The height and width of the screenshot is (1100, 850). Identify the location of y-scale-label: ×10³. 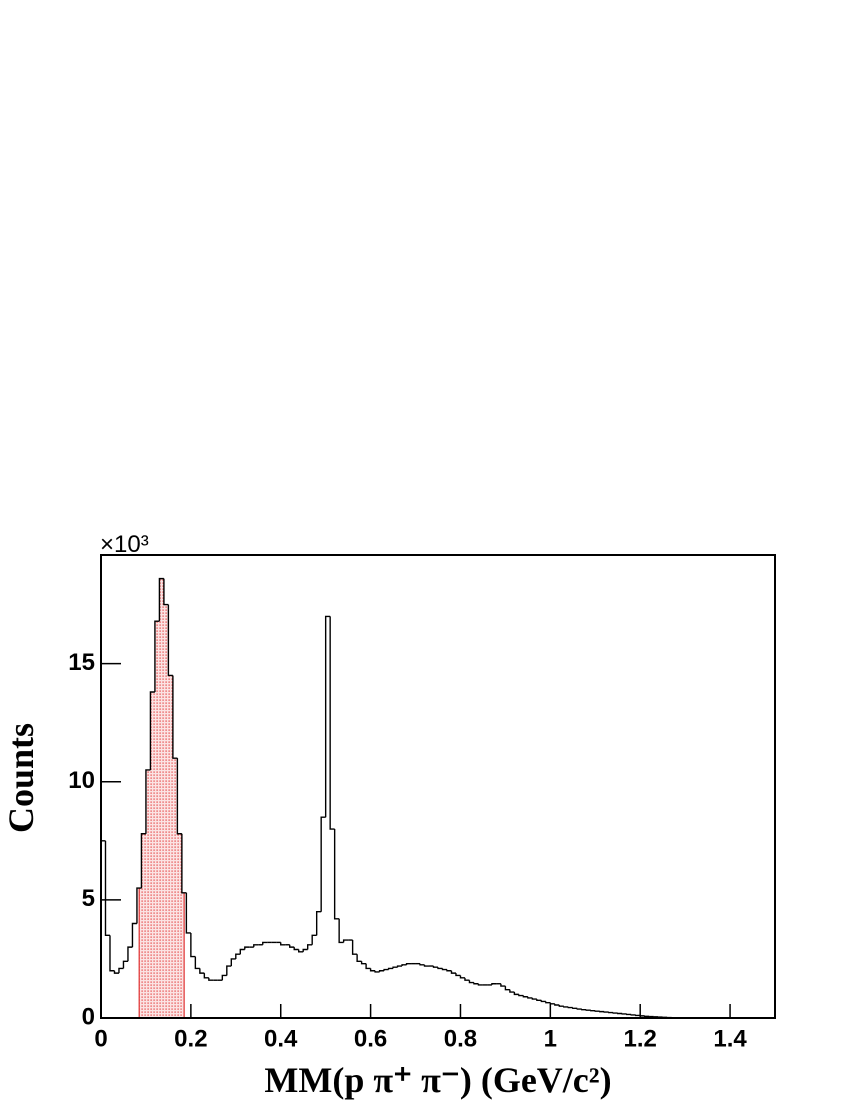
(124, 544).